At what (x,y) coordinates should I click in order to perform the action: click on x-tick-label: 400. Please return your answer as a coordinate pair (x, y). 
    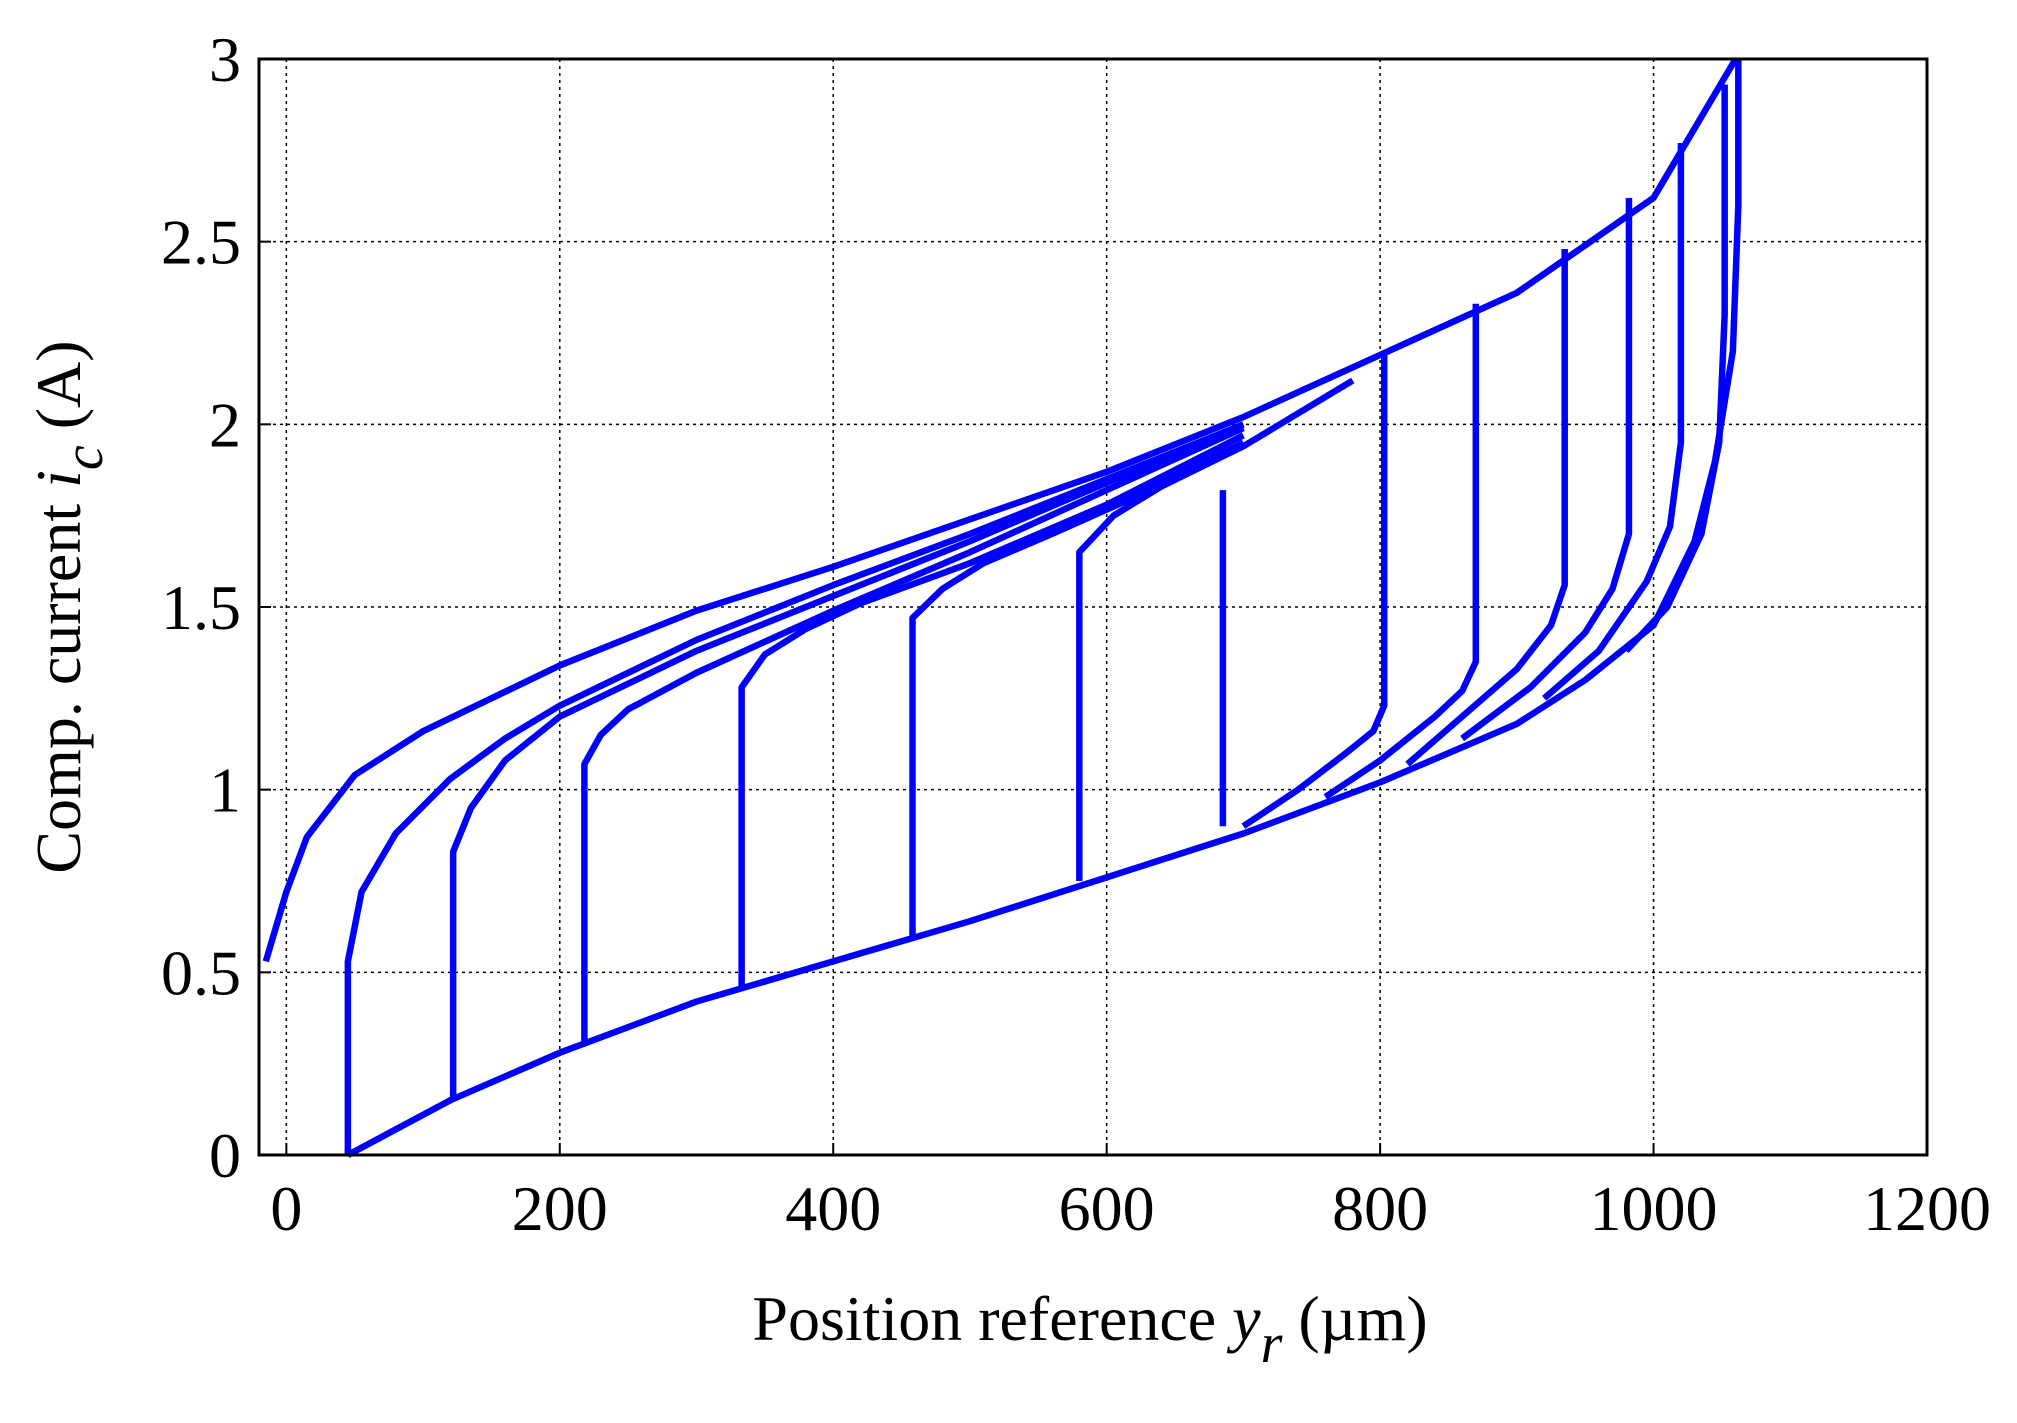
    Looking at the image, I should click on (833, 1208).